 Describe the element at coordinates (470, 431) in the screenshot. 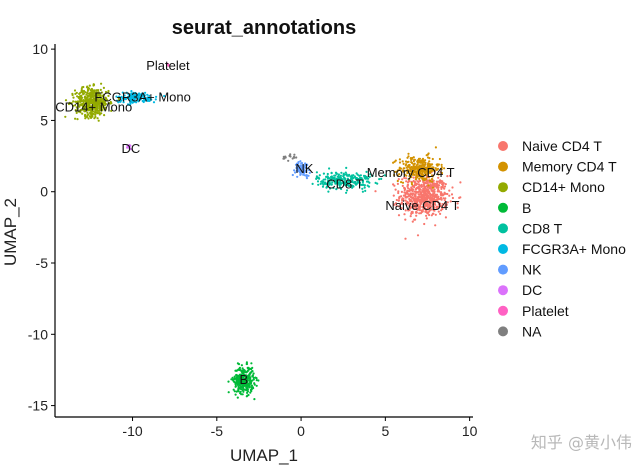

I see `x-tick-label: 10` at that location.